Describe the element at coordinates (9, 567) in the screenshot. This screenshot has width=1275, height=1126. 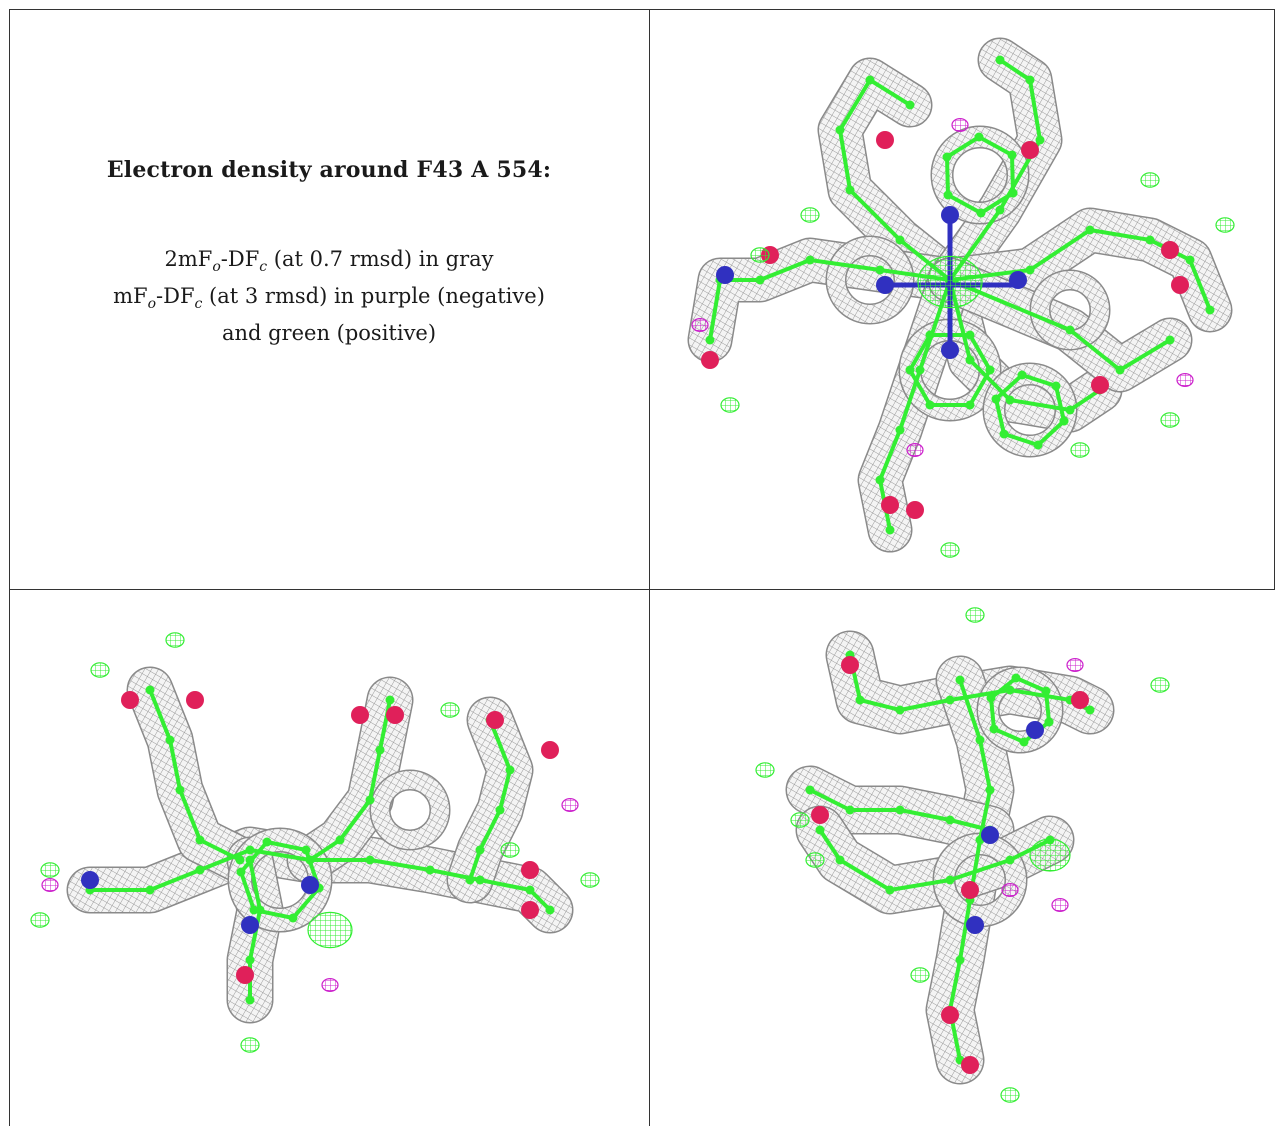
I see `grid-left-border` at that location.